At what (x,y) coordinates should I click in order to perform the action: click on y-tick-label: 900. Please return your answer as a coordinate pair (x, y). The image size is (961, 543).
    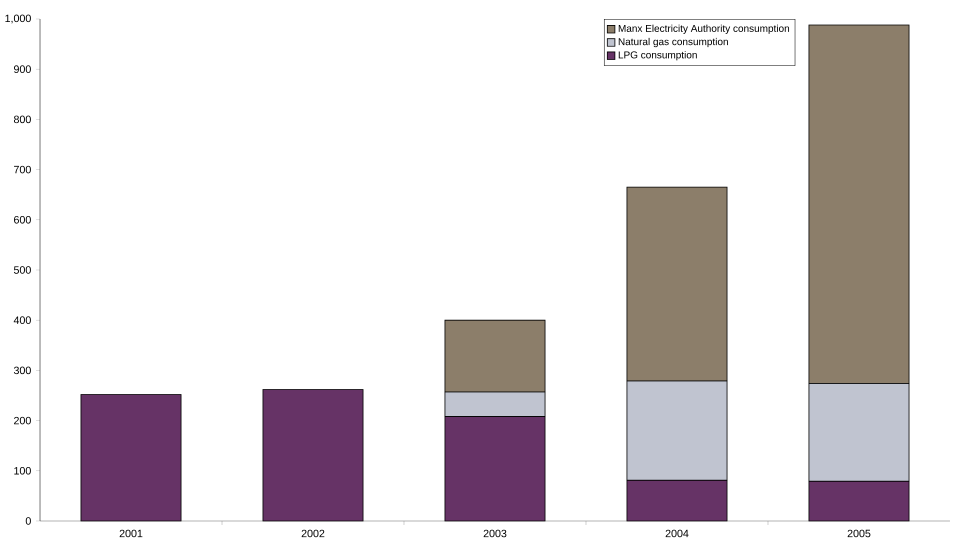
    Looking at the image, I should click on (22, 69).